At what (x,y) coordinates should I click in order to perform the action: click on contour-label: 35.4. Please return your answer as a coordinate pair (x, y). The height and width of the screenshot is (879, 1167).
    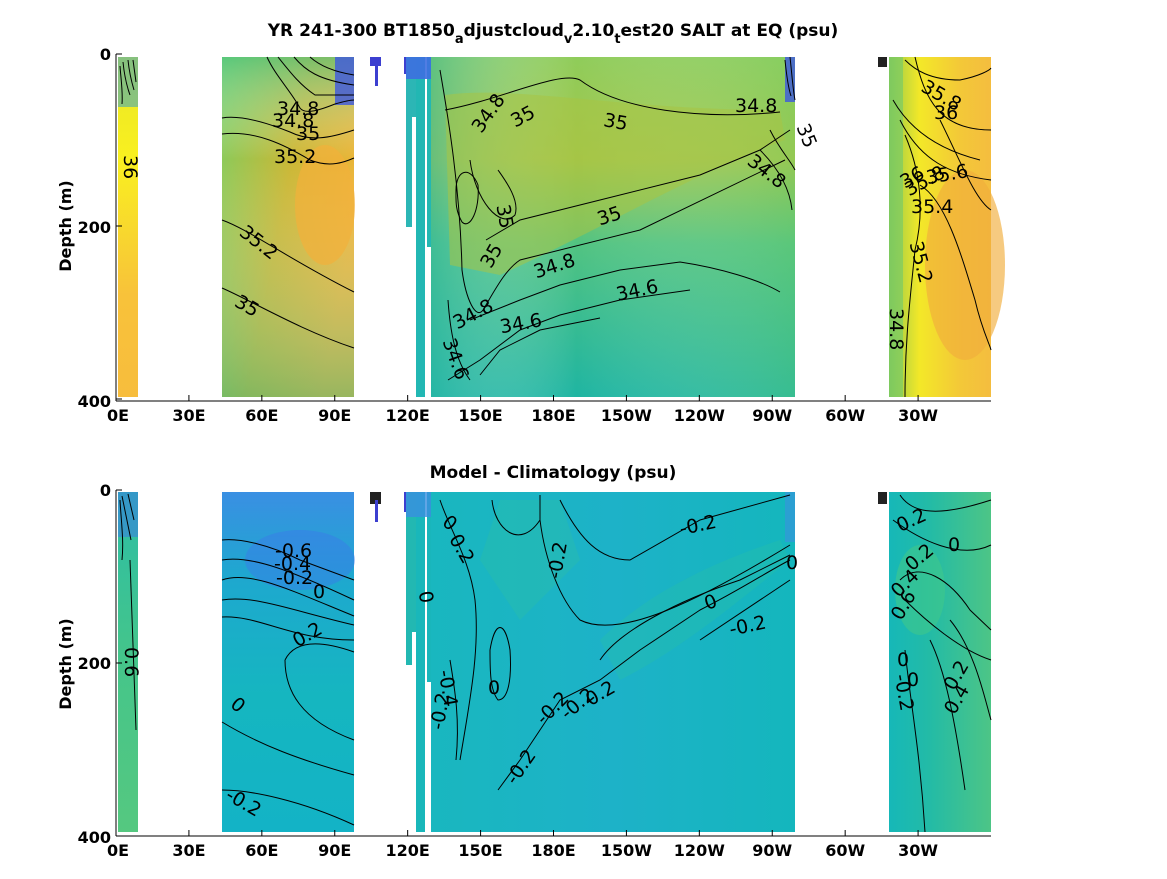
    Looking at the image, I should click on (932, 207).